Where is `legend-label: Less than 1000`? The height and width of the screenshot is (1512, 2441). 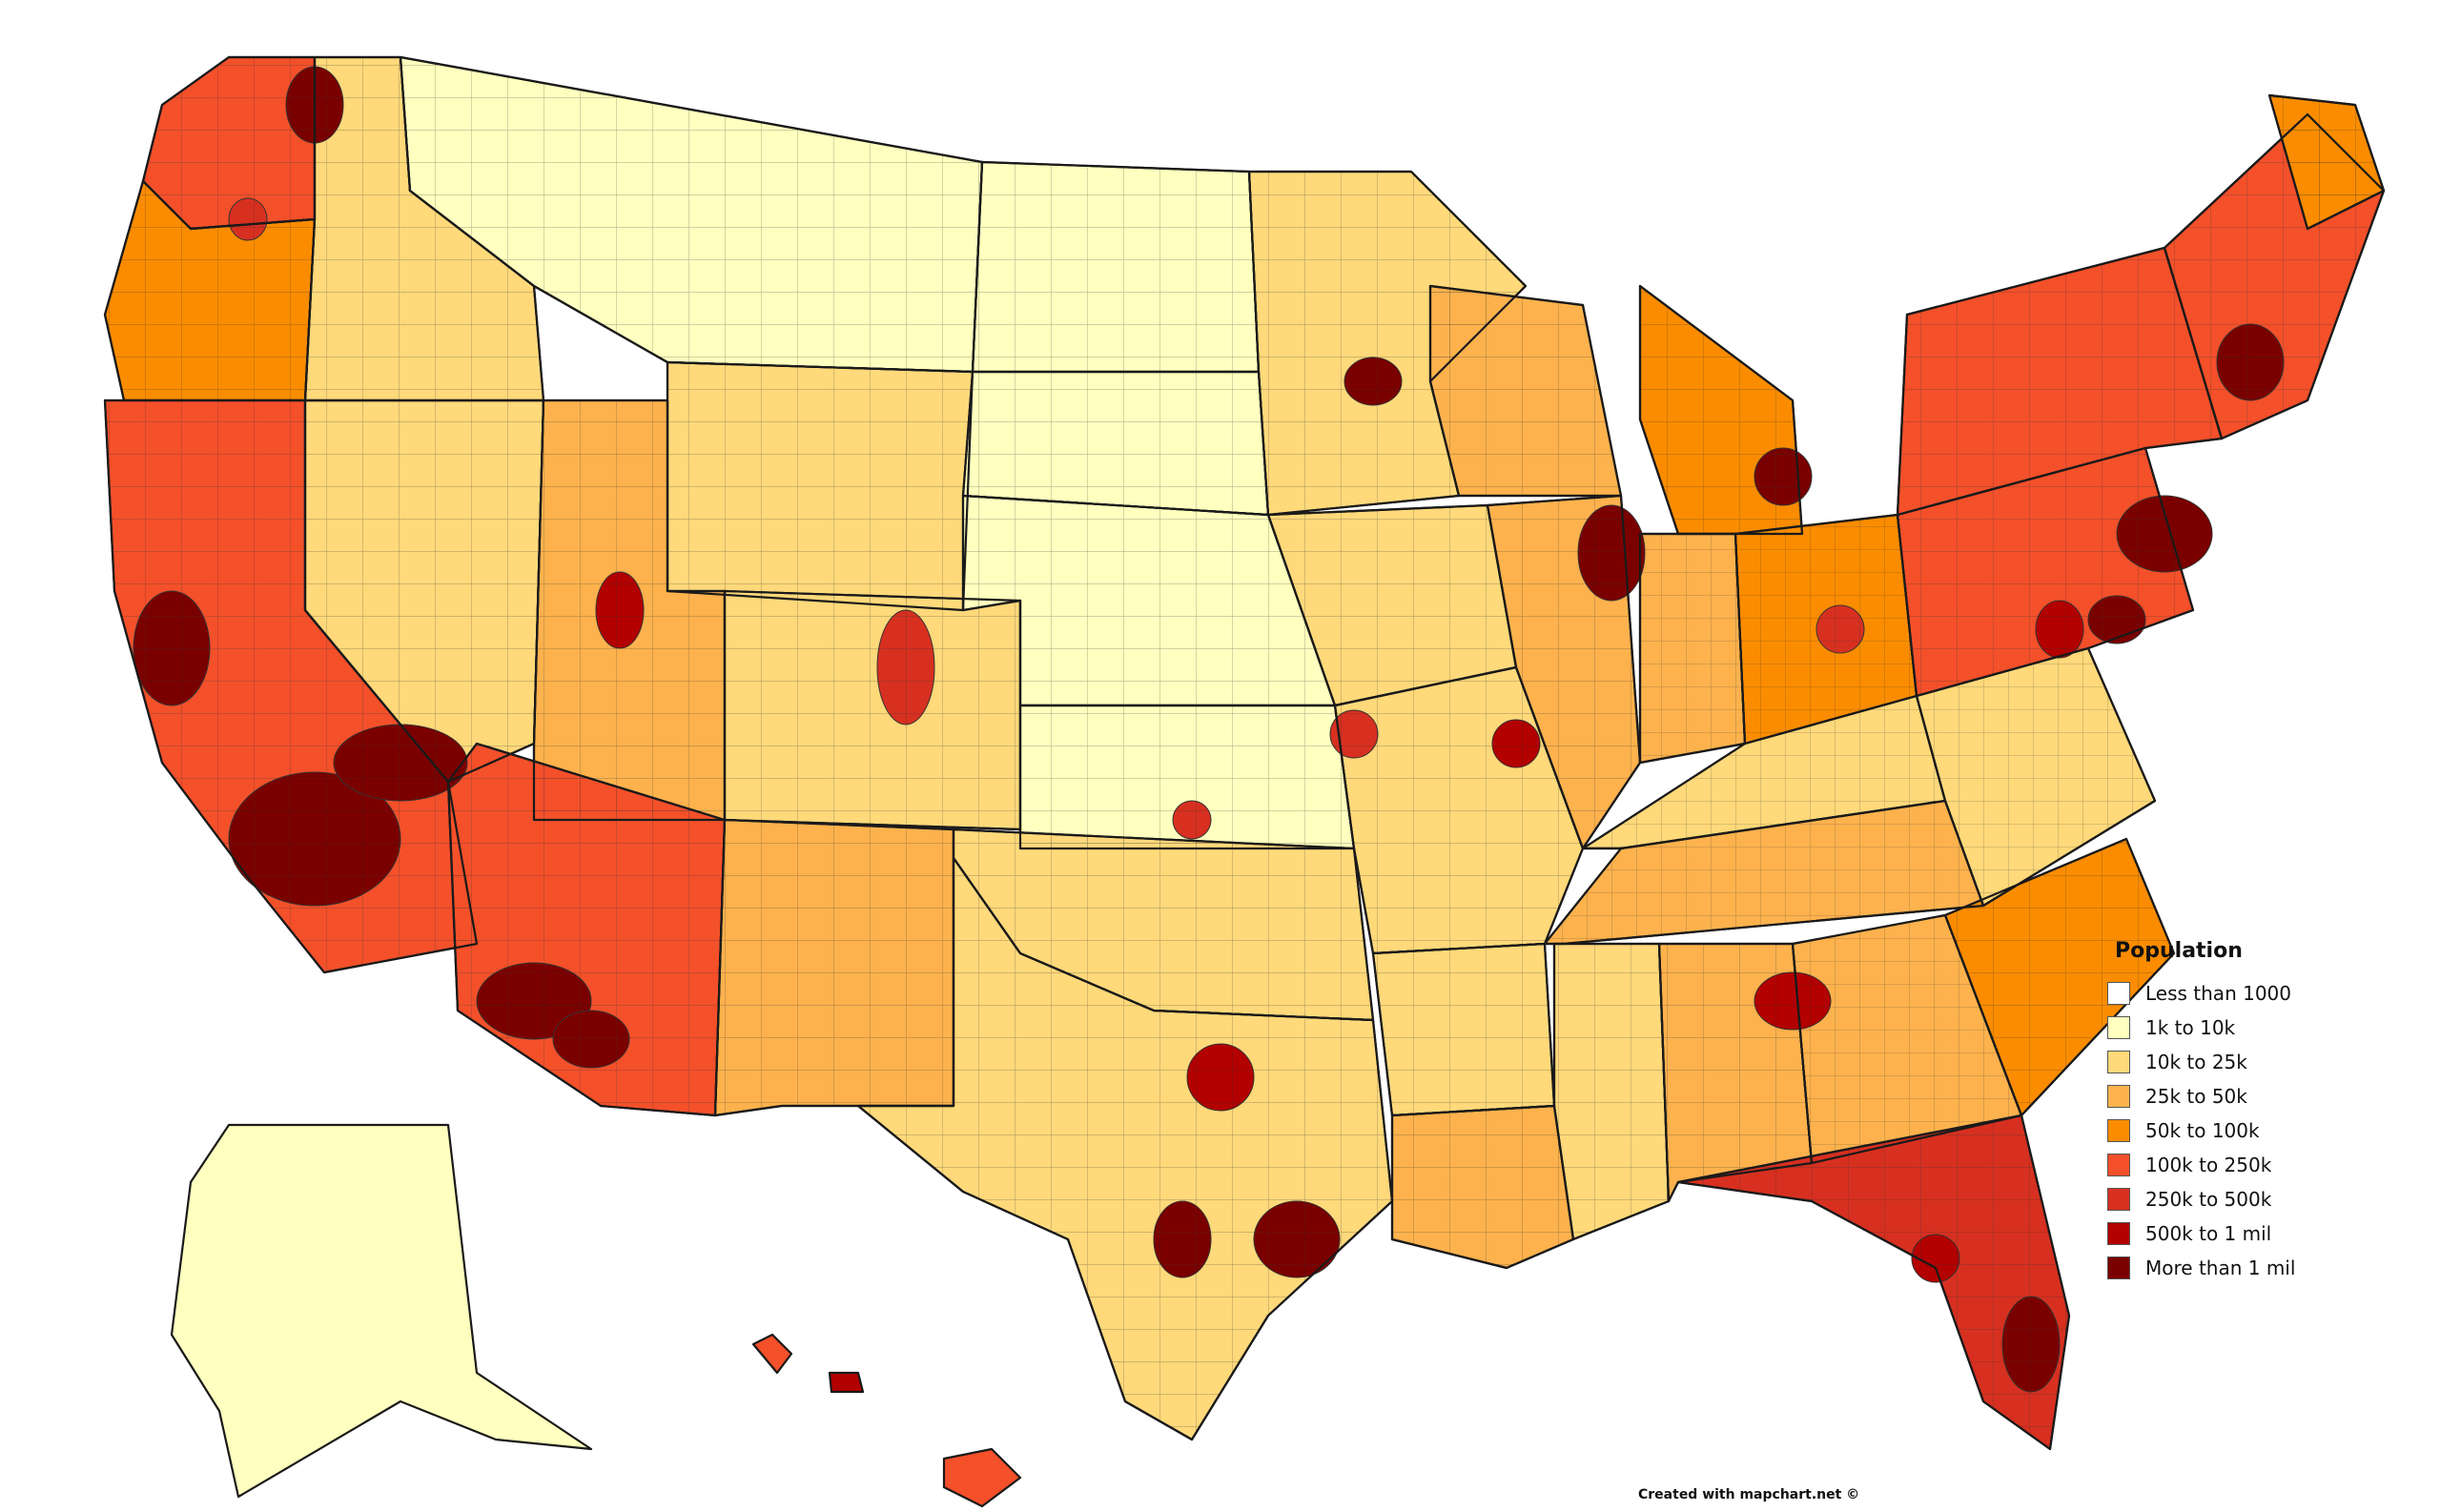
legend-label: Less than 1000 is located at coordinates (2218, 993).